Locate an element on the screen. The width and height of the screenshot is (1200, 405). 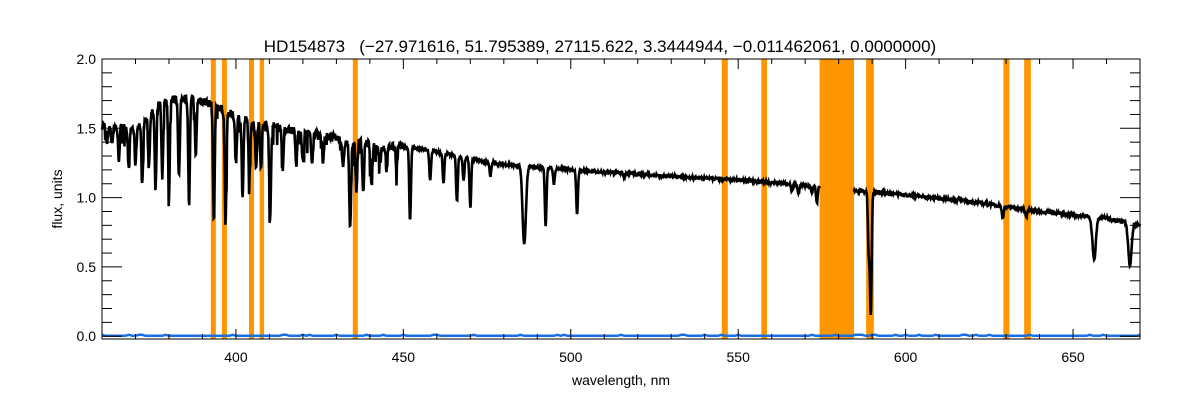
y-tick-label: 1.0 is located at coordinates (87, 198).